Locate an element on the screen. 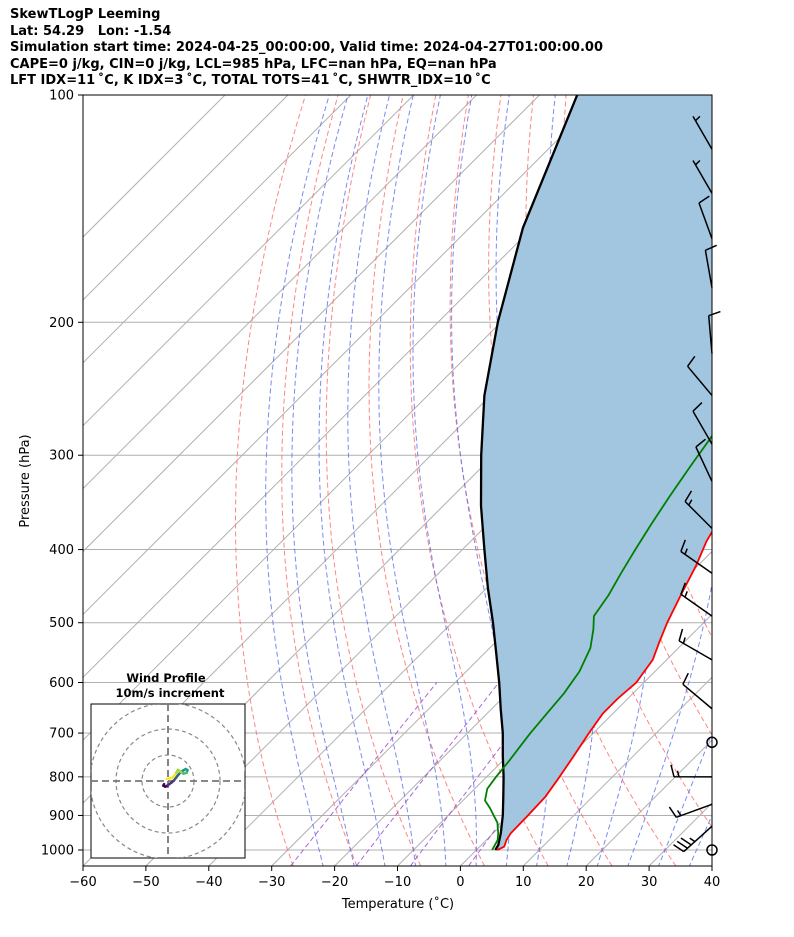  x-tick-label: −50 is located at coordinates (145, 882).